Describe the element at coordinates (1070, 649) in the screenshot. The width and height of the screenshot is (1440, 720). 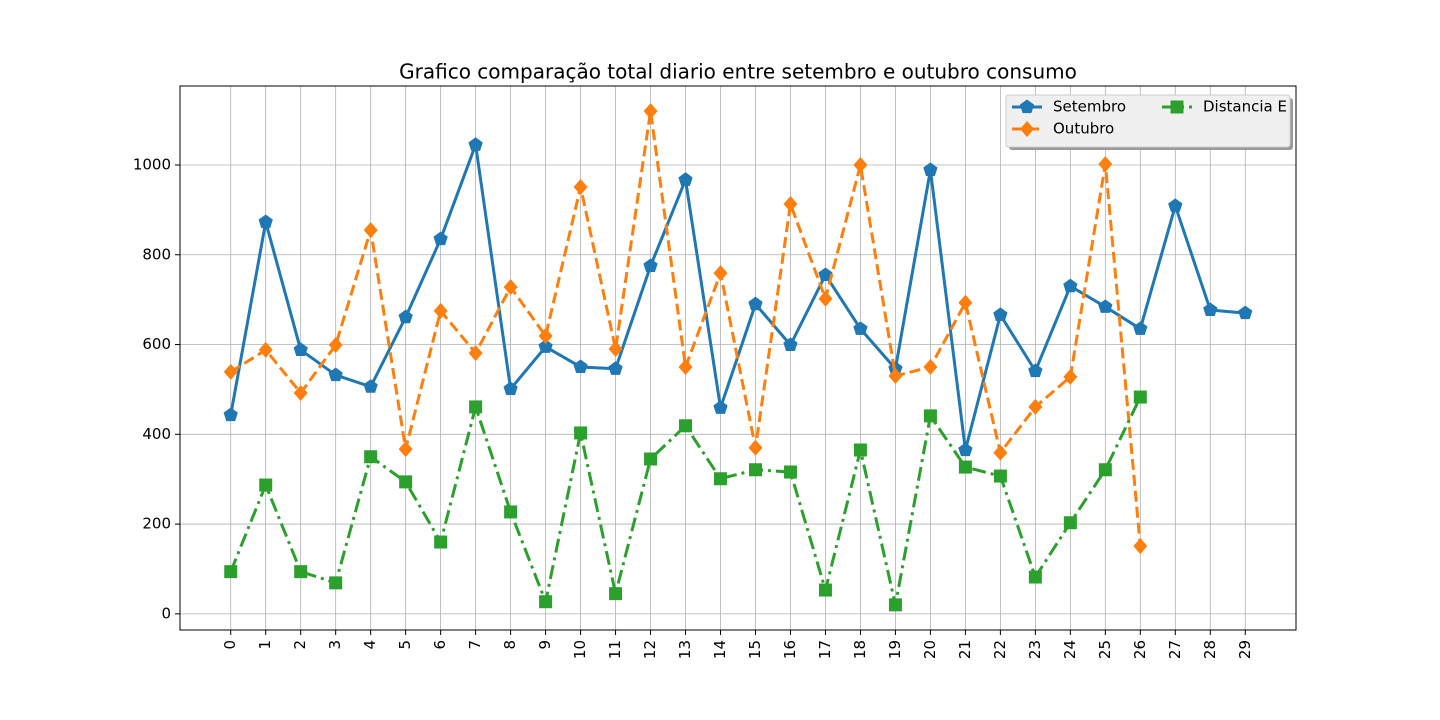
I see `x-tick-label: 24` at that location.